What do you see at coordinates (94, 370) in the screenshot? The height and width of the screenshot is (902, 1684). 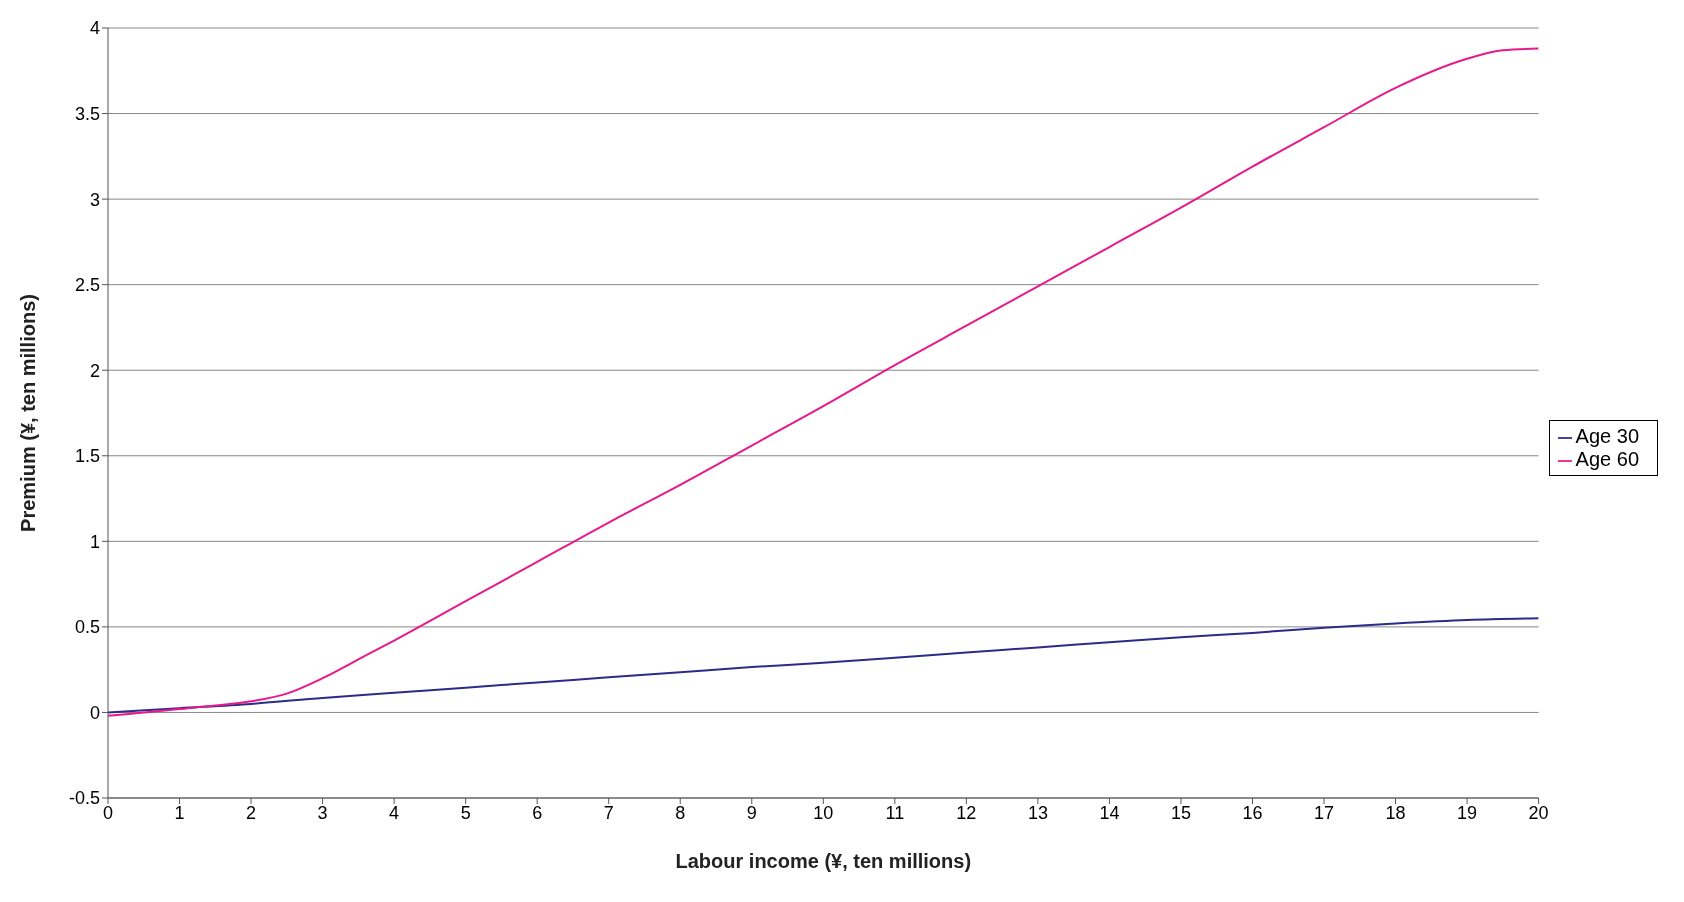 I see `y-tick-label: 2` at bounding box center [94, 370].